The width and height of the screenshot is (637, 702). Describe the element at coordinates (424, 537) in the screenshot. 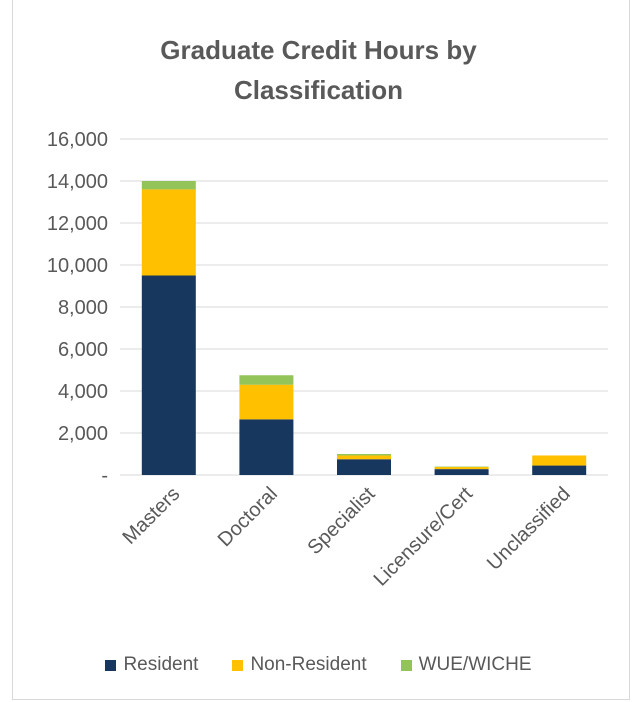

I see `x-tick-label: Licensure/Cert` at that location.